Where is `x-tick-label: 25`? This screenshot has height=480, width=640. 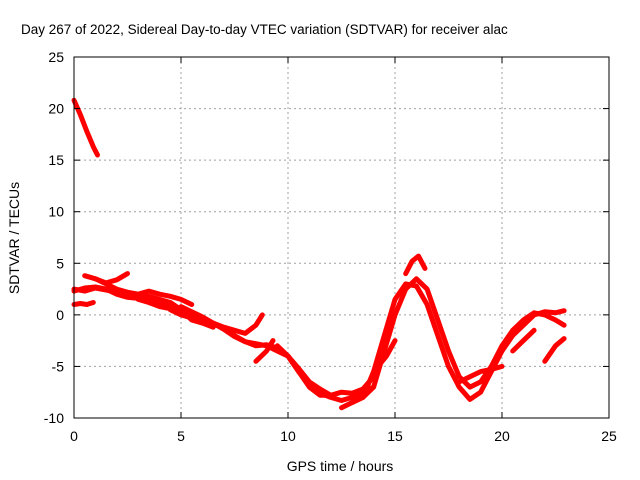 x-tick-label: 25 is located at coordinates (609, 436).